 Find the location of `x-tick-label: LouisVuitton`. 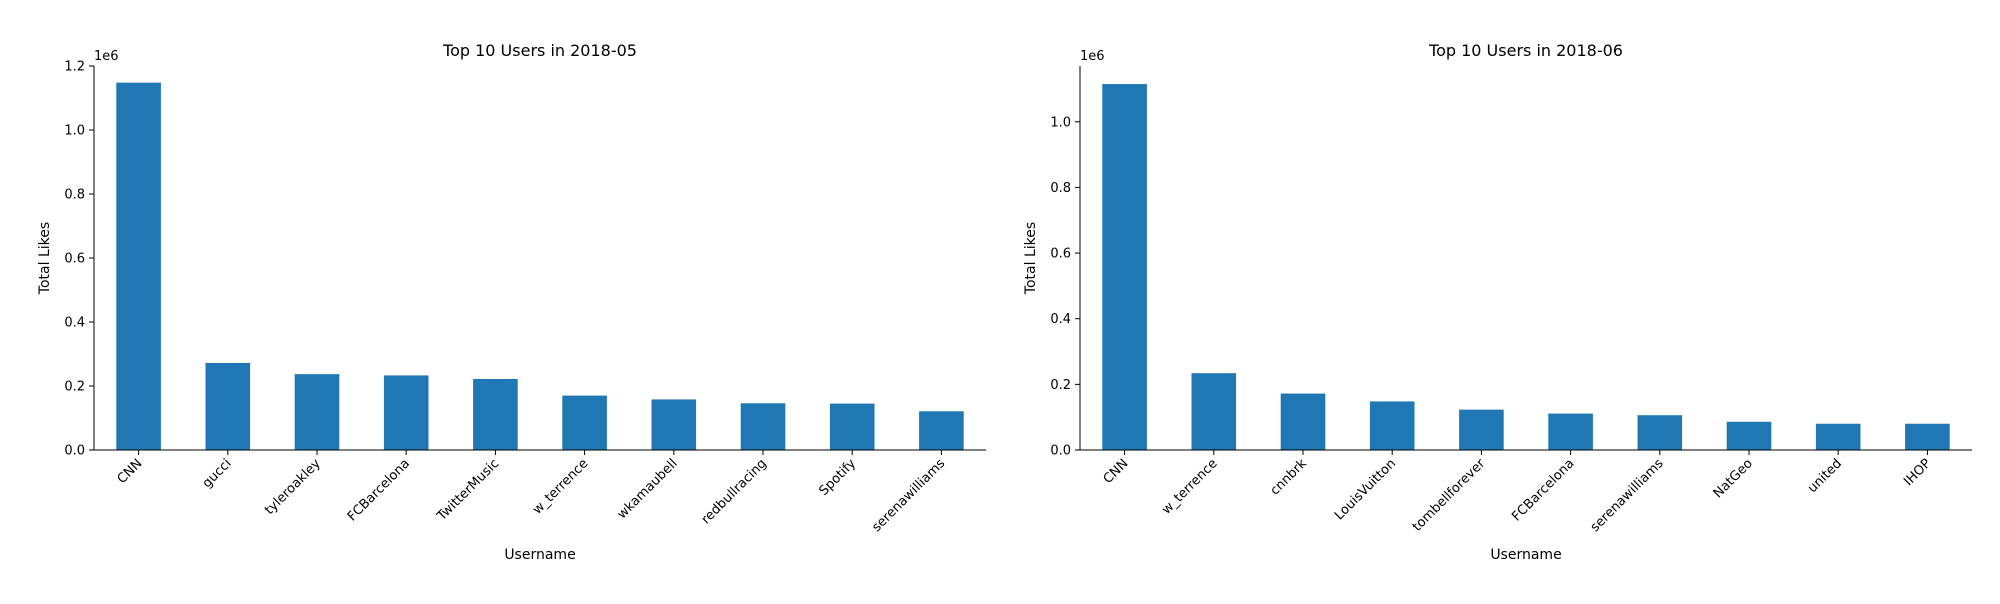

x-tick-label: LouisVuitton is located at coordinates (1365, 489).